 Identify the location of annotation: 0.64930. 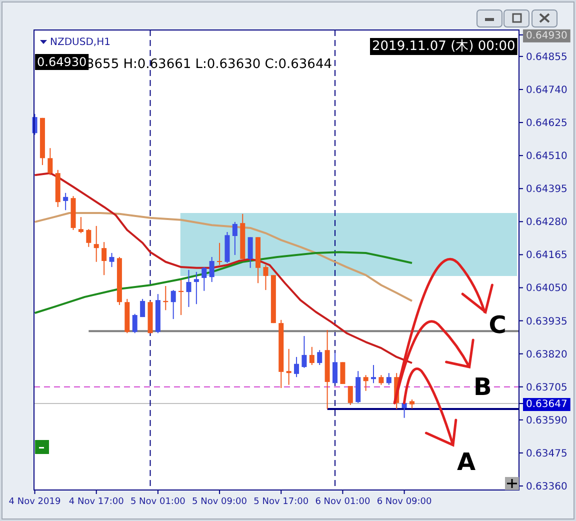
(62, 62).